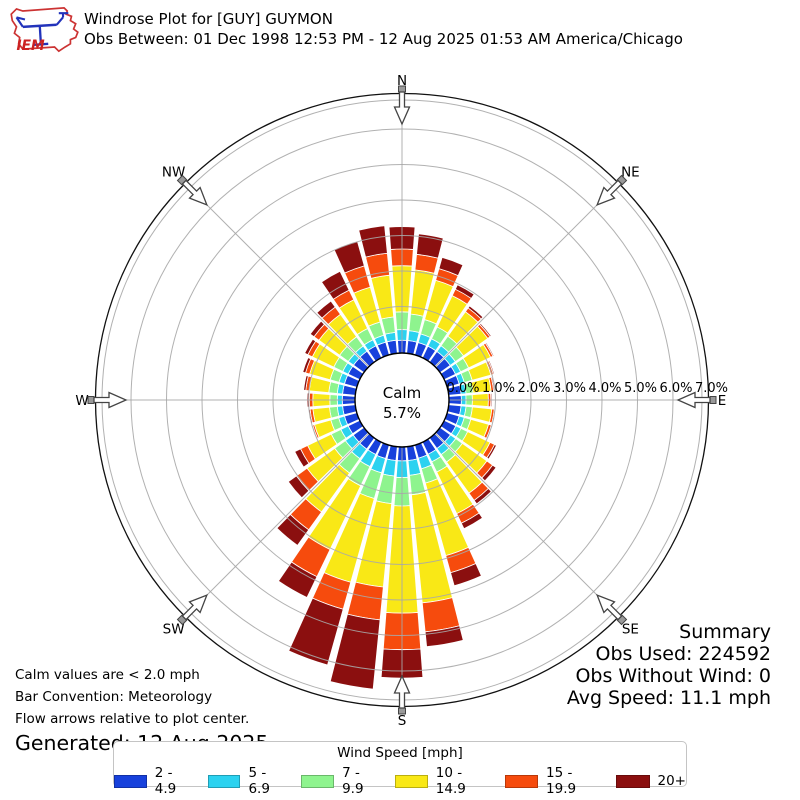 This screenshot has height=800, width=800. Describe the element at coordinates (464, 291) in the screenshot. I see `windrose-bar-30-bin5` at that location.